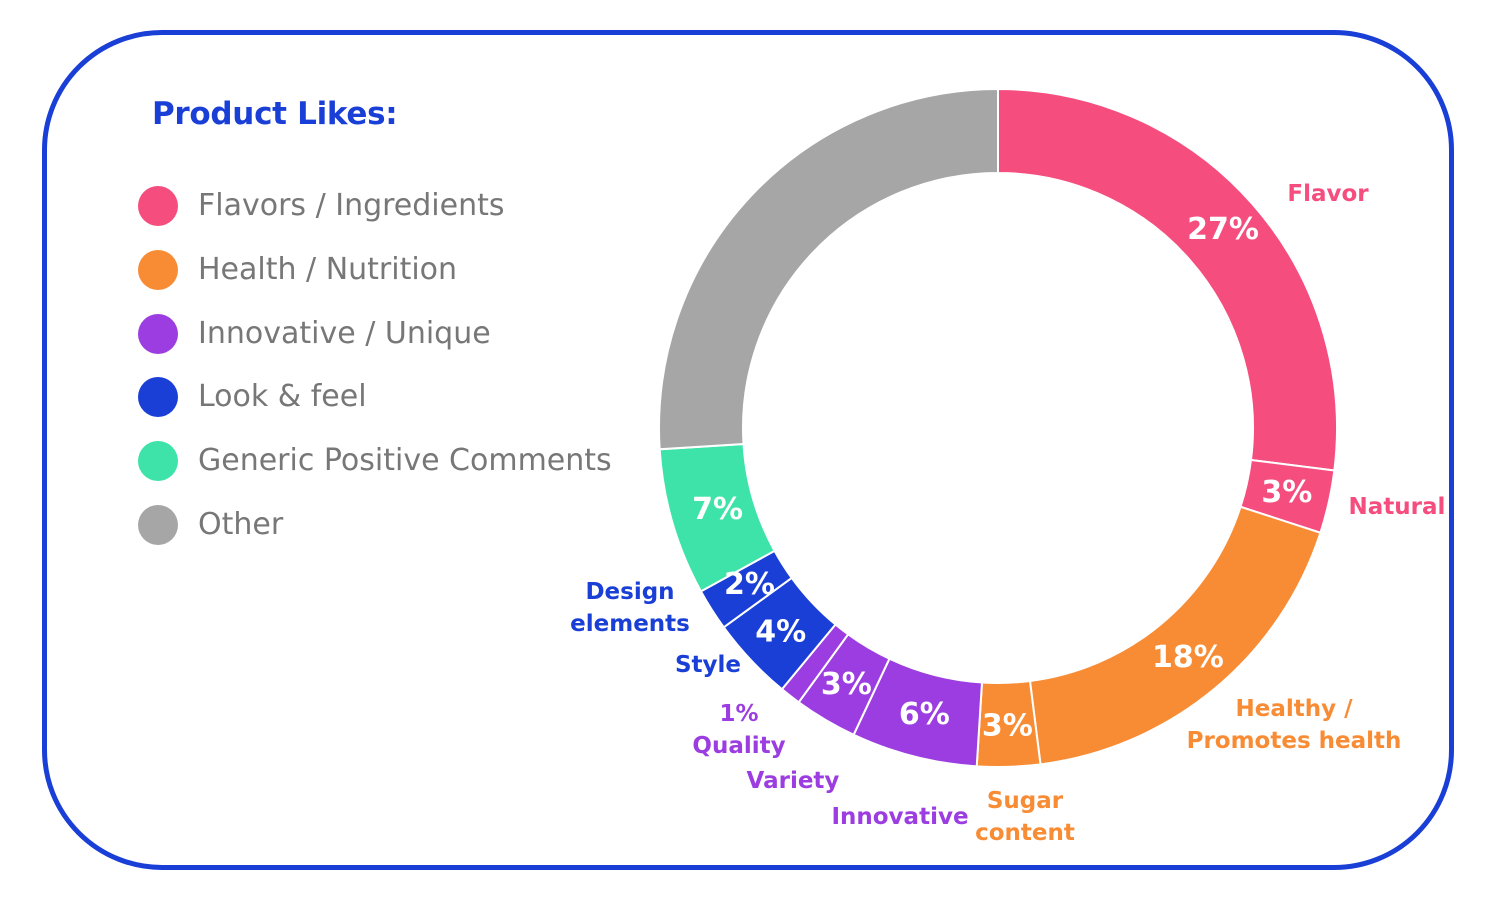 The height and width of the screenshot is (904, 1508). I want to click on slice-value-label: 4%, so click(780, 631).